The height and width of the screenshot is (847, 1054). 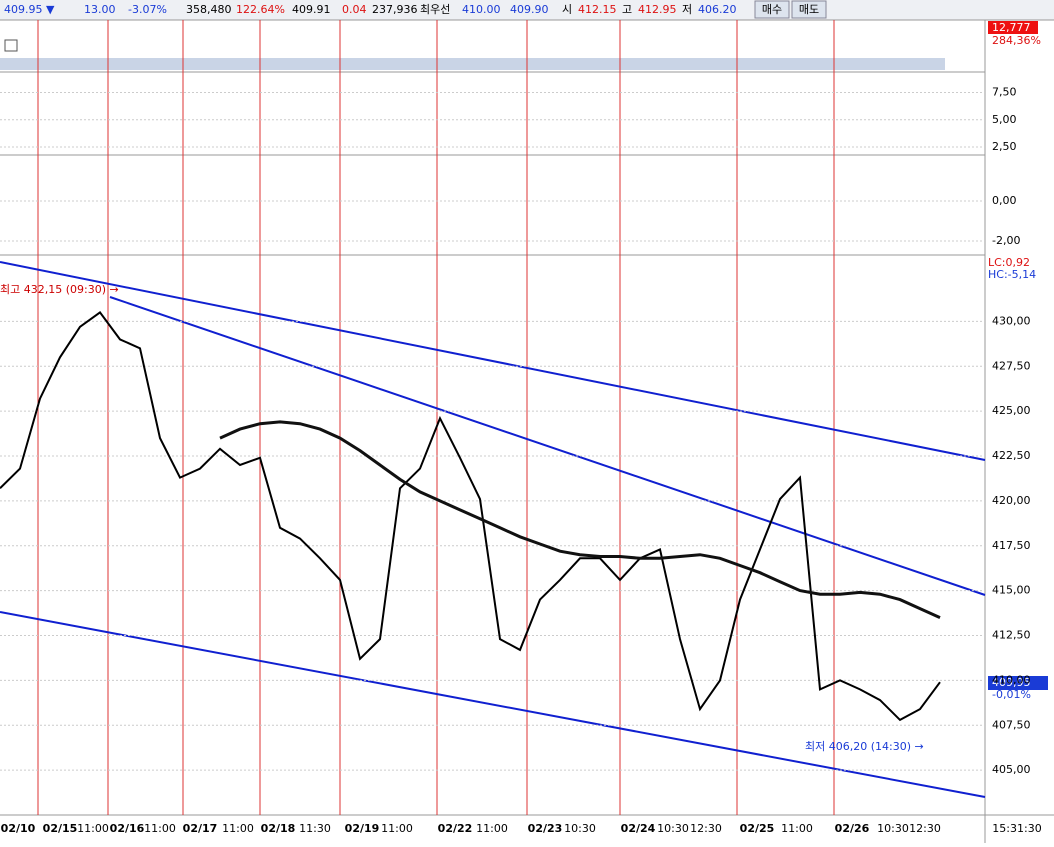 I want to click on last-change: -0,01%, so click(x=1011, y=694).